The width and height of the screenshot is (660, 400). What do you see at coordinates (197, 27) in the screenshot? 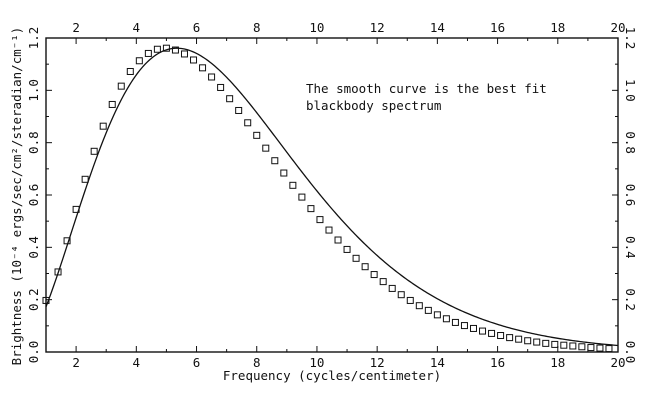
I see `x-tick-label-top: 6` at bounding box center [197, 27].